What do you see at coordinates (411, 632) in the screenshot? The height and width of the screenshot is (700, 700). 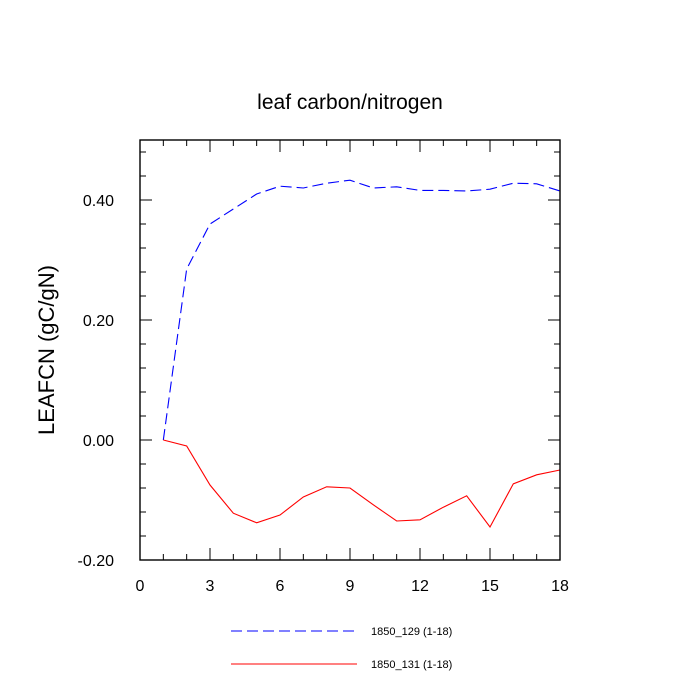 I see `legend-label-1: 1850_129 (1-18)` at bounding box center [411, 632].